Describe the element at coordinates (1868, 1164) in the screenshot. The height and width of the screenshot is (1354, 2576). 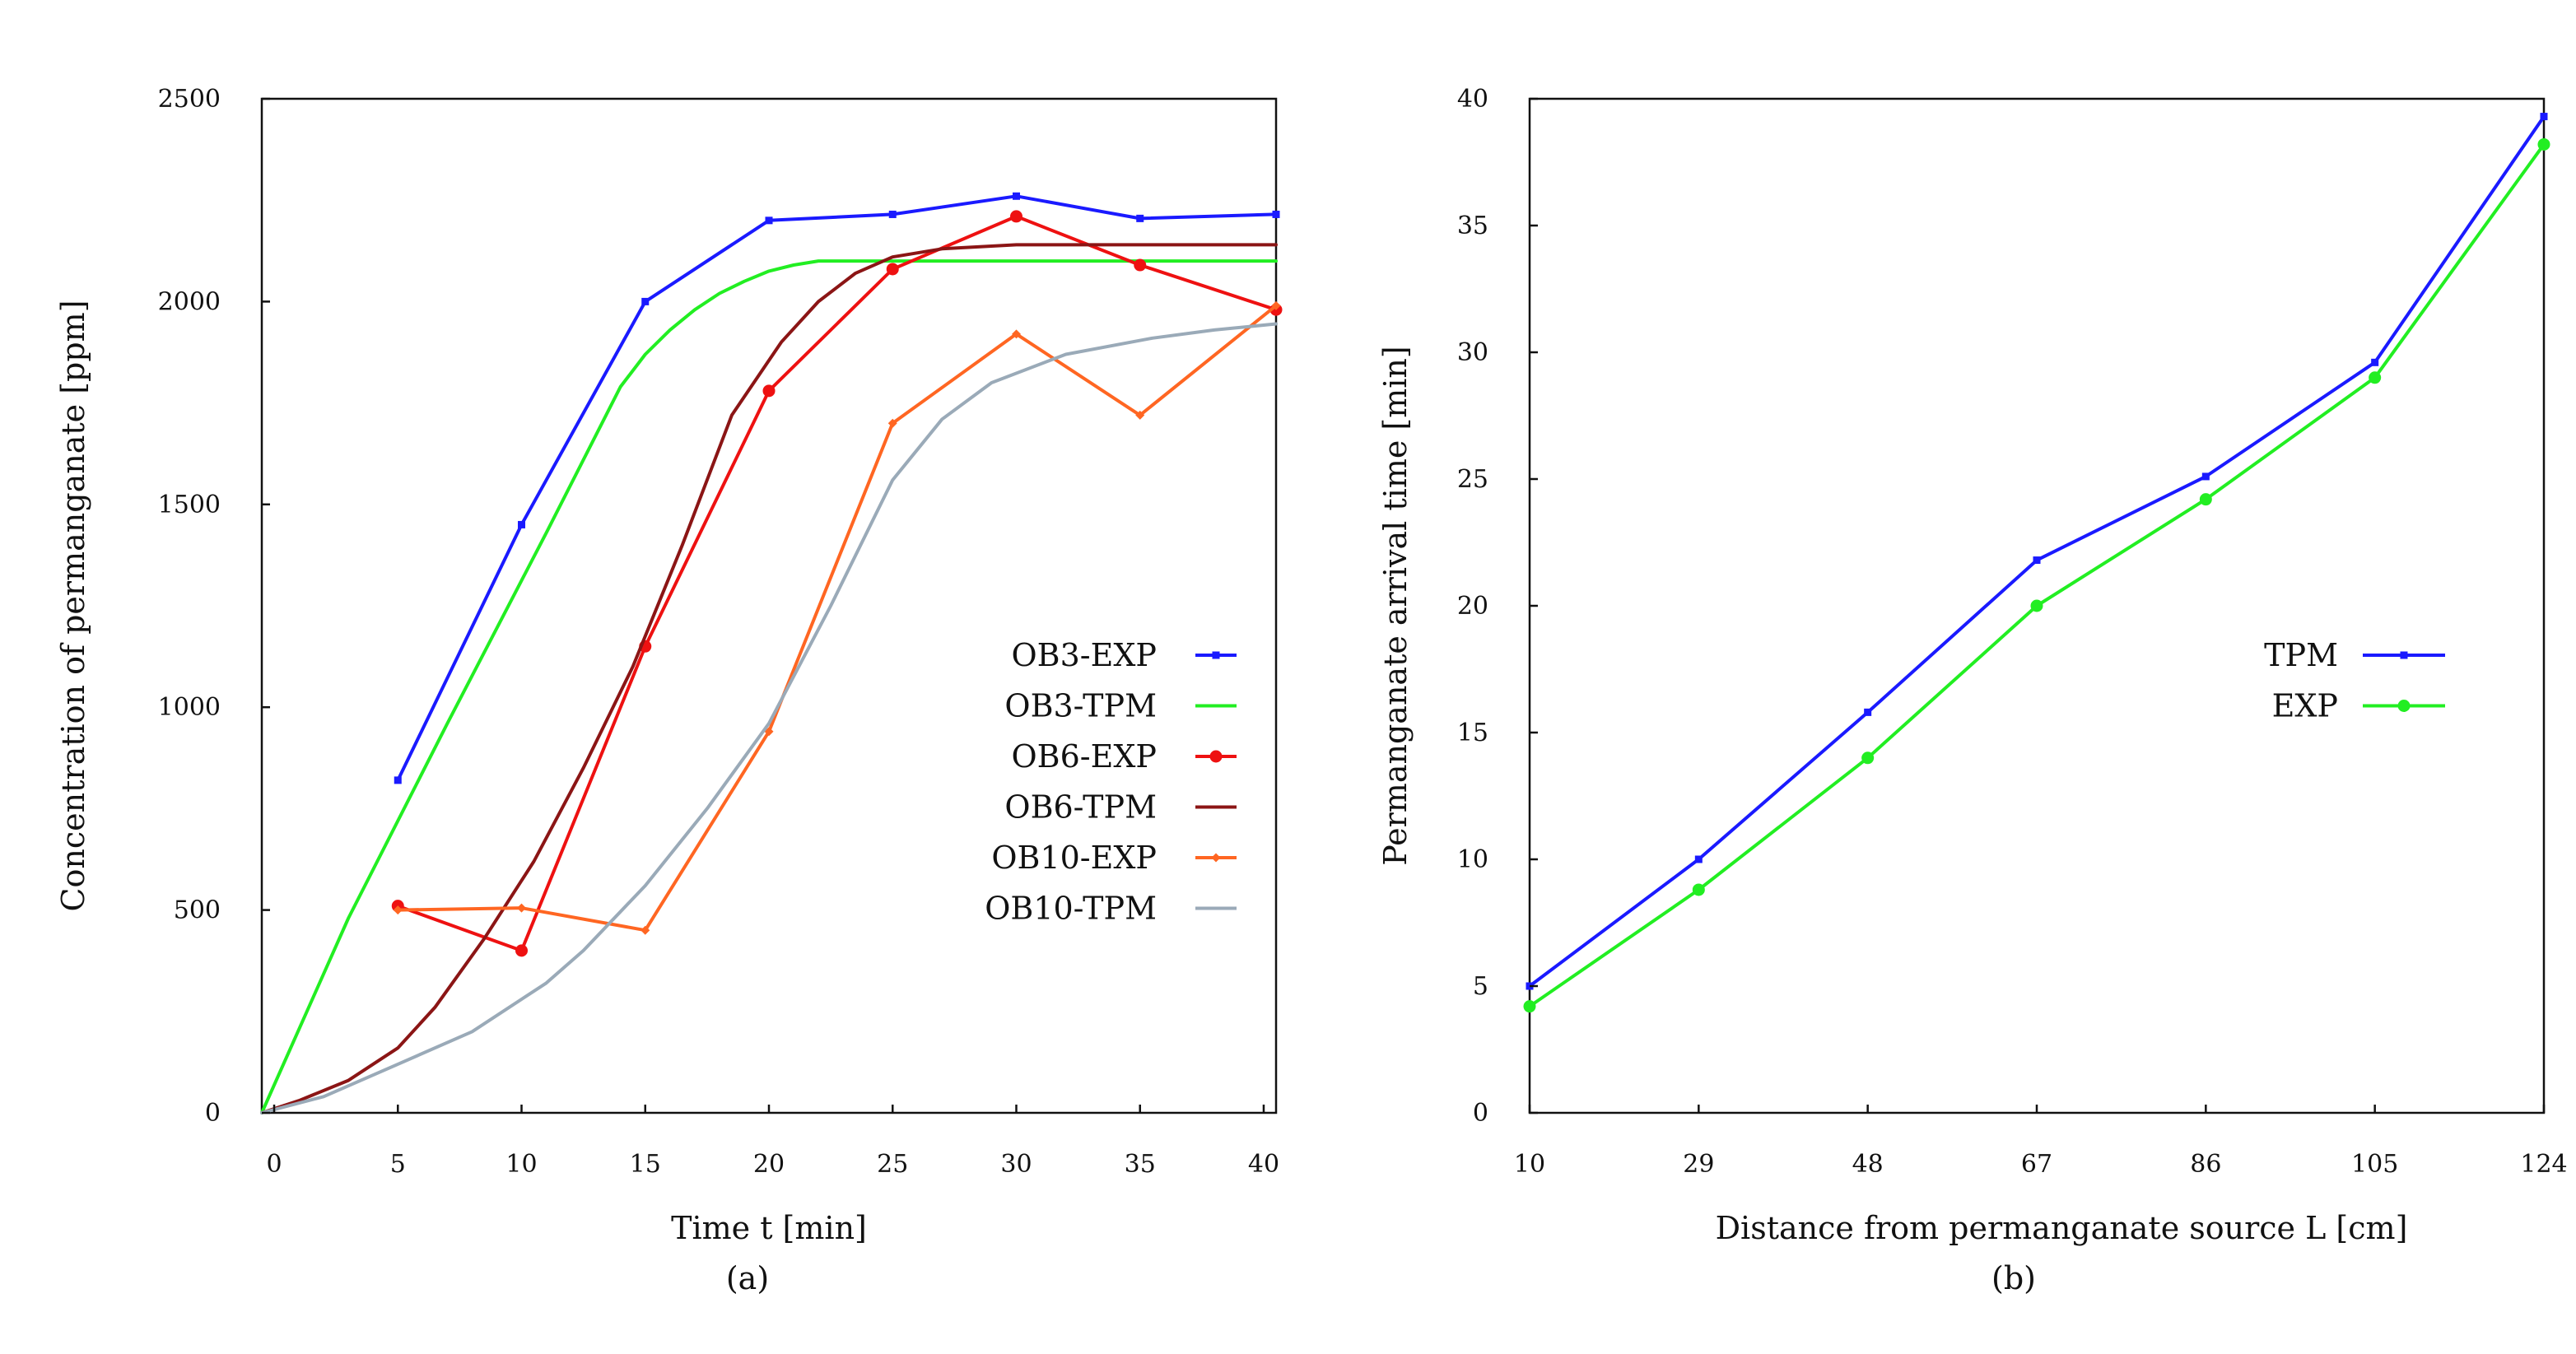
I see `x-tick-label-b: 48` at that location.